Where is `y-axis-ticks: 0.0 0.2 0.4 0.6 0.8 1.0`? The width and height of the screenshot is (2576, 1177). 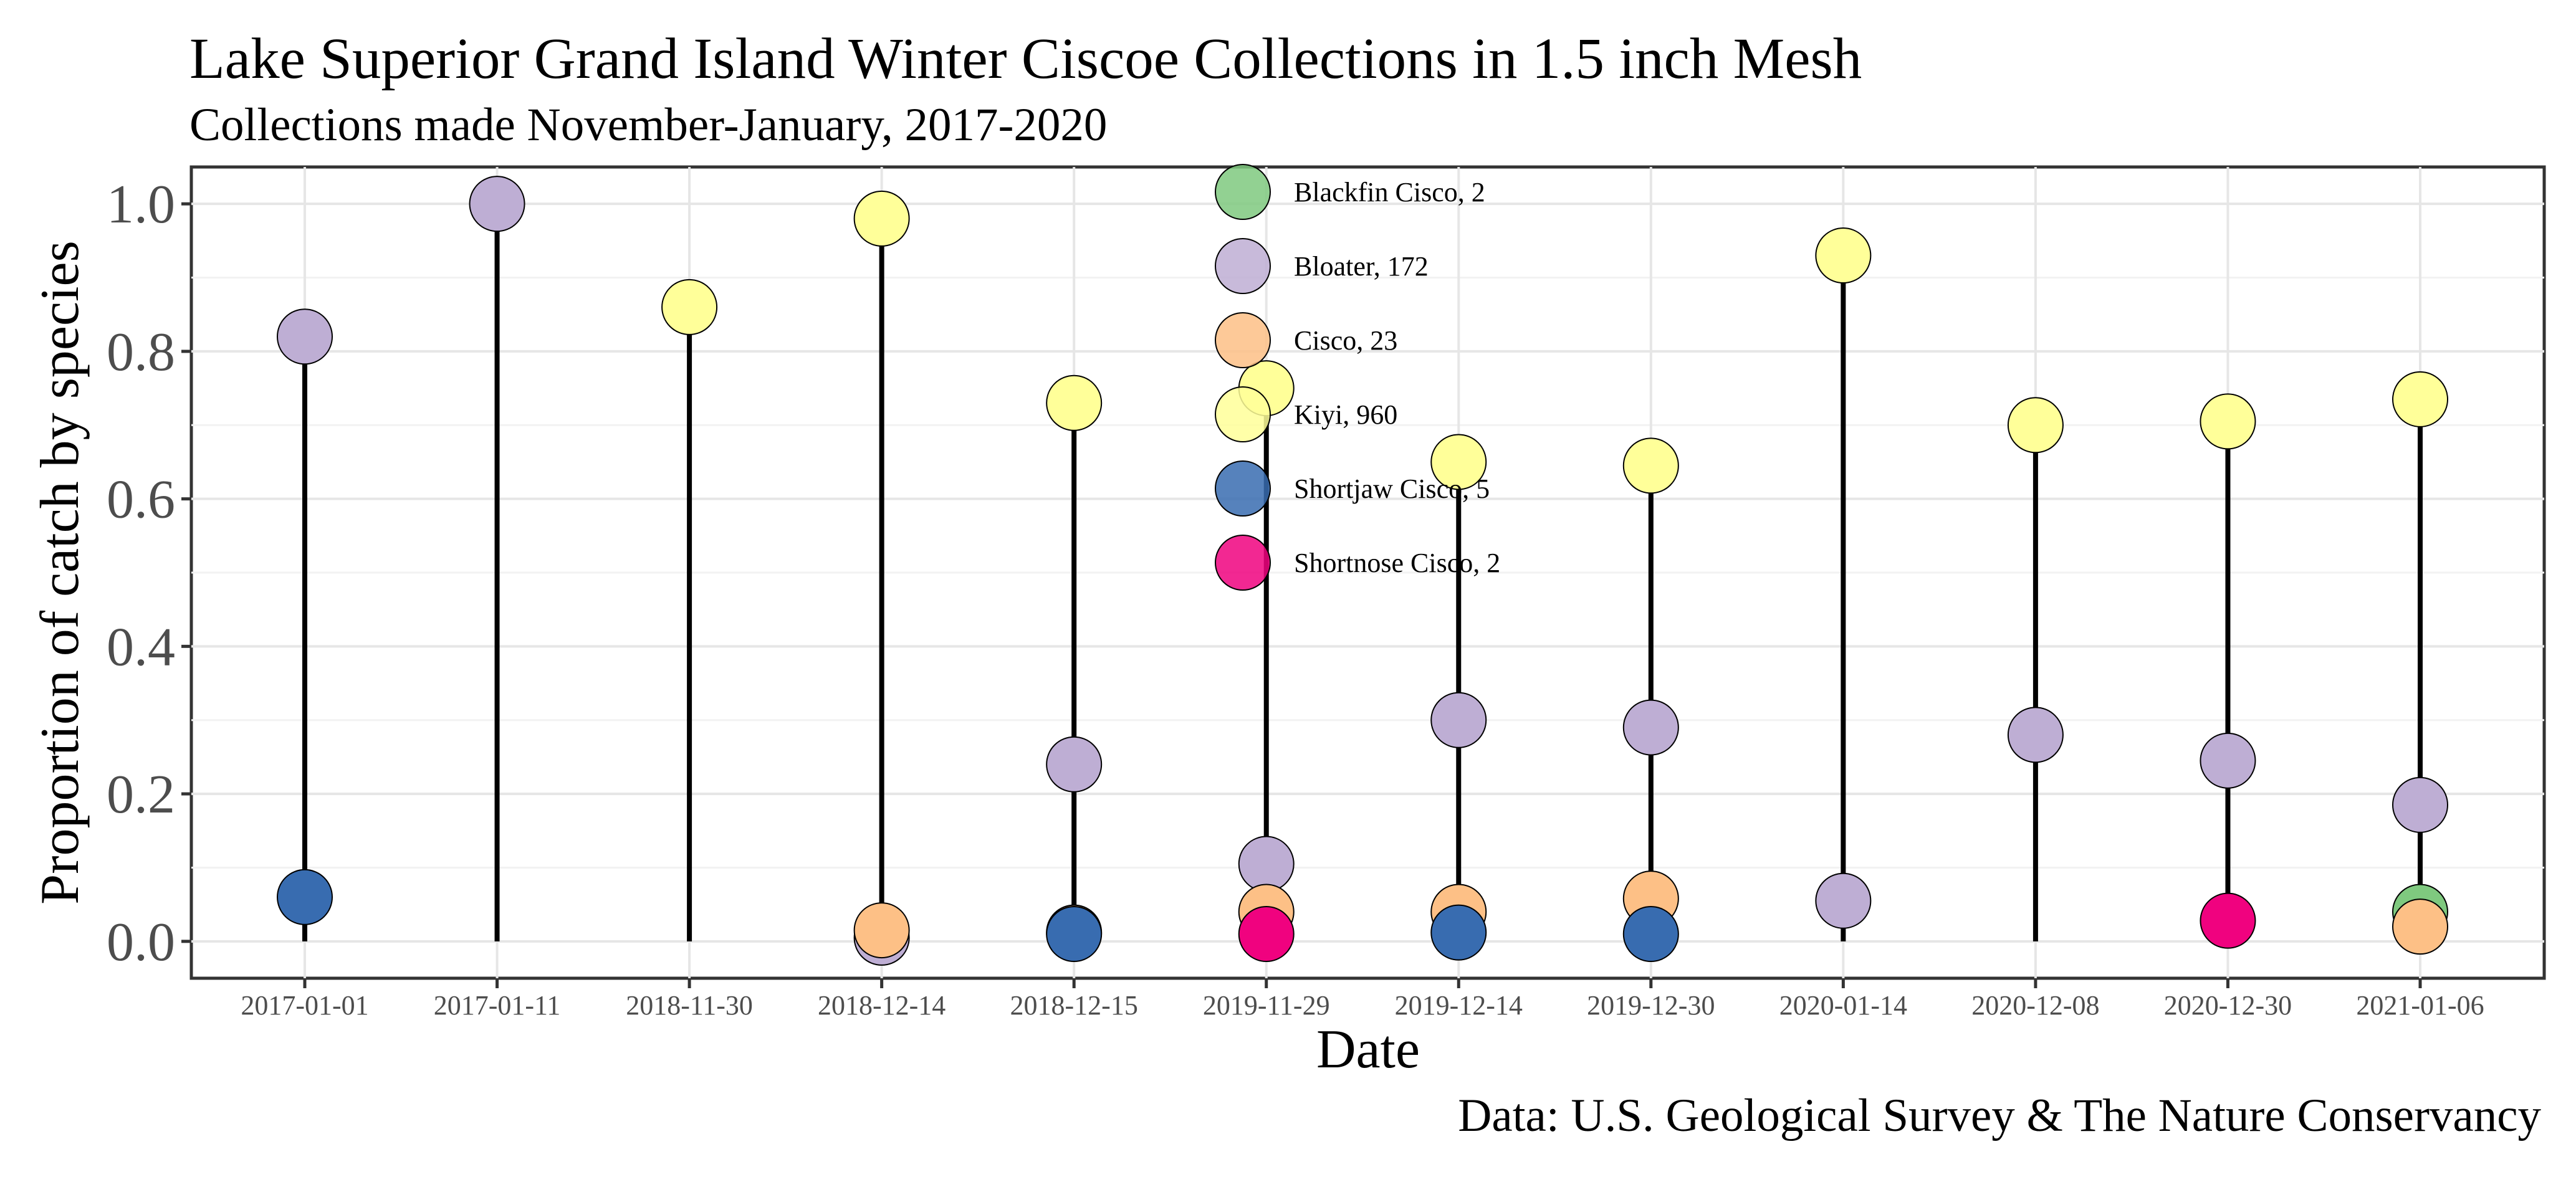
y-axis-ticks: 0.0 0.2 0.4 0.6 0.8 1.0 is located at coordinates (149, 573).